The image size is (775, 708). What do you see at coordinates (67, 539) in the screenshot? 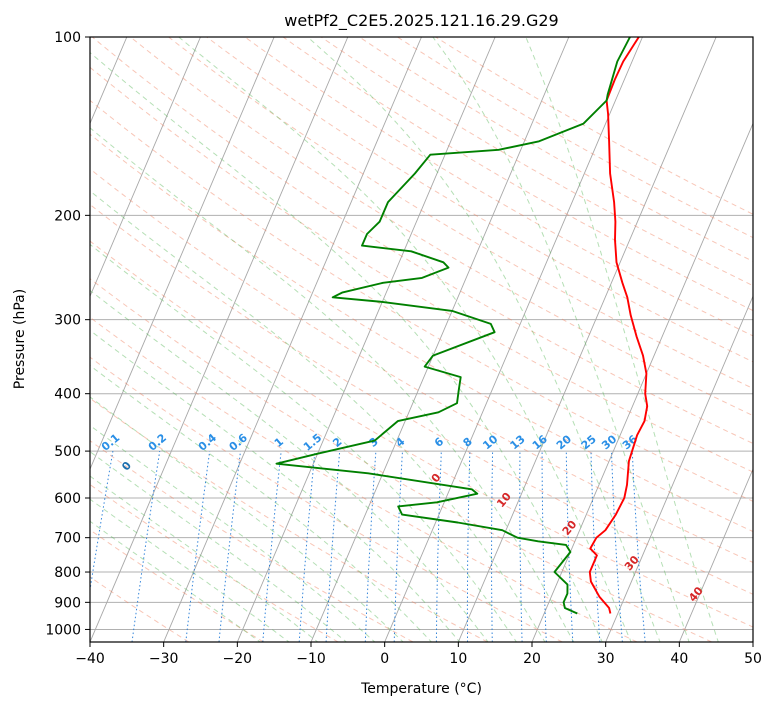
I see `y-tick-label: 700` at bounding box center [67, 539].